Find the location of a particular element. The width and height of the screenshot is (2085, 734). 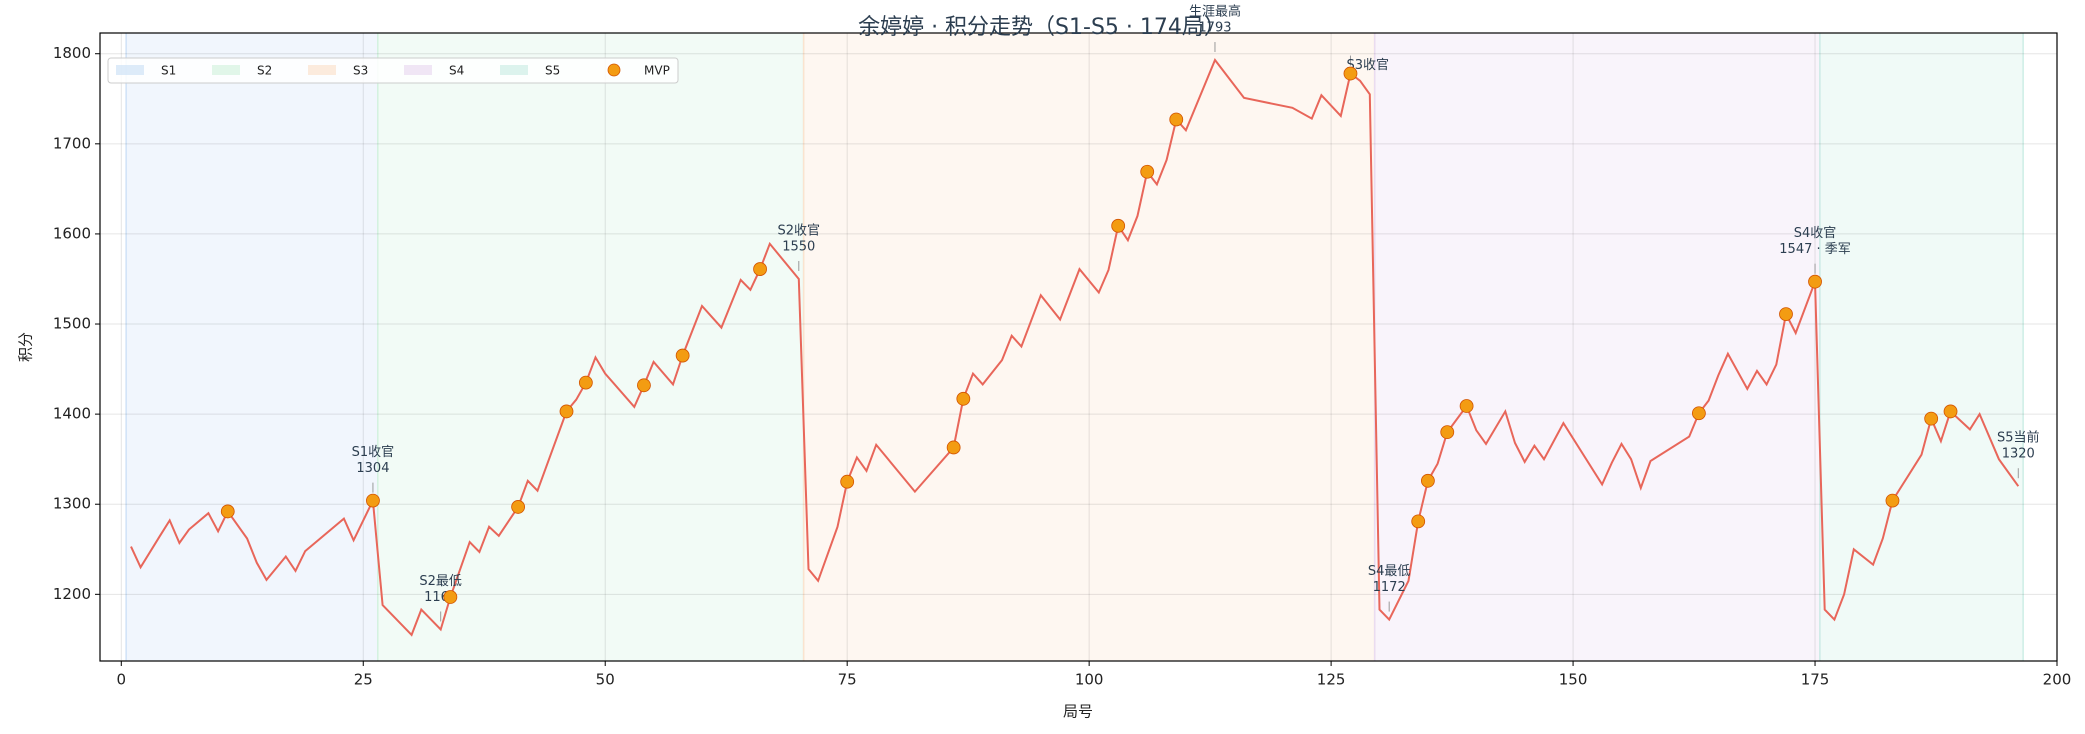

y-tick-label: 1500 is located at coordinates (72, 324).